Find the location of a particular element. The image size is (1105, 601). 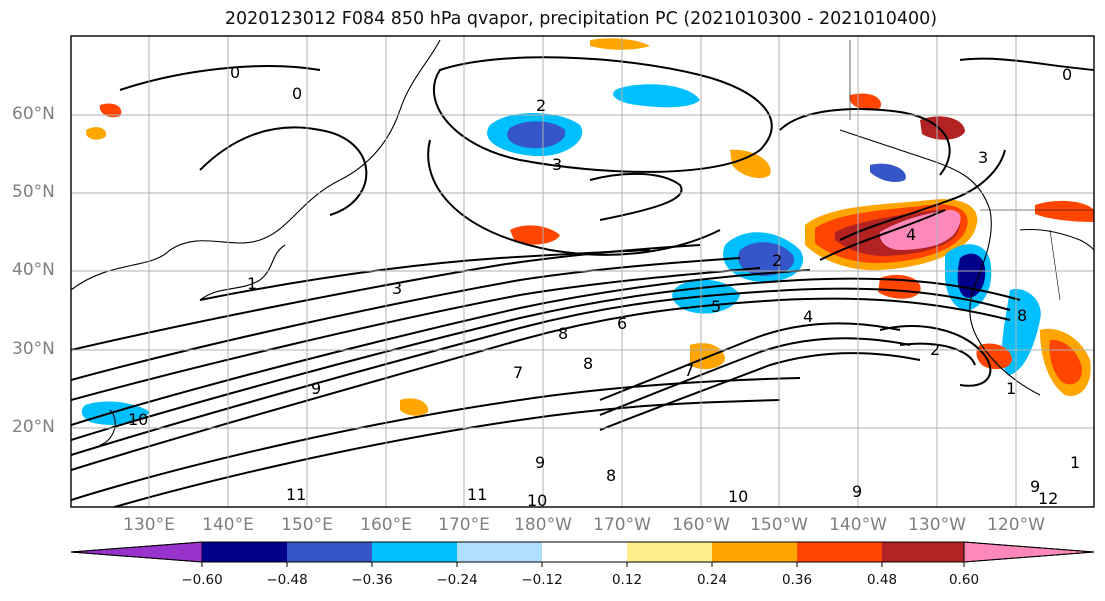

lon-label-160e: 160°E is located at coordinates (386, 525).